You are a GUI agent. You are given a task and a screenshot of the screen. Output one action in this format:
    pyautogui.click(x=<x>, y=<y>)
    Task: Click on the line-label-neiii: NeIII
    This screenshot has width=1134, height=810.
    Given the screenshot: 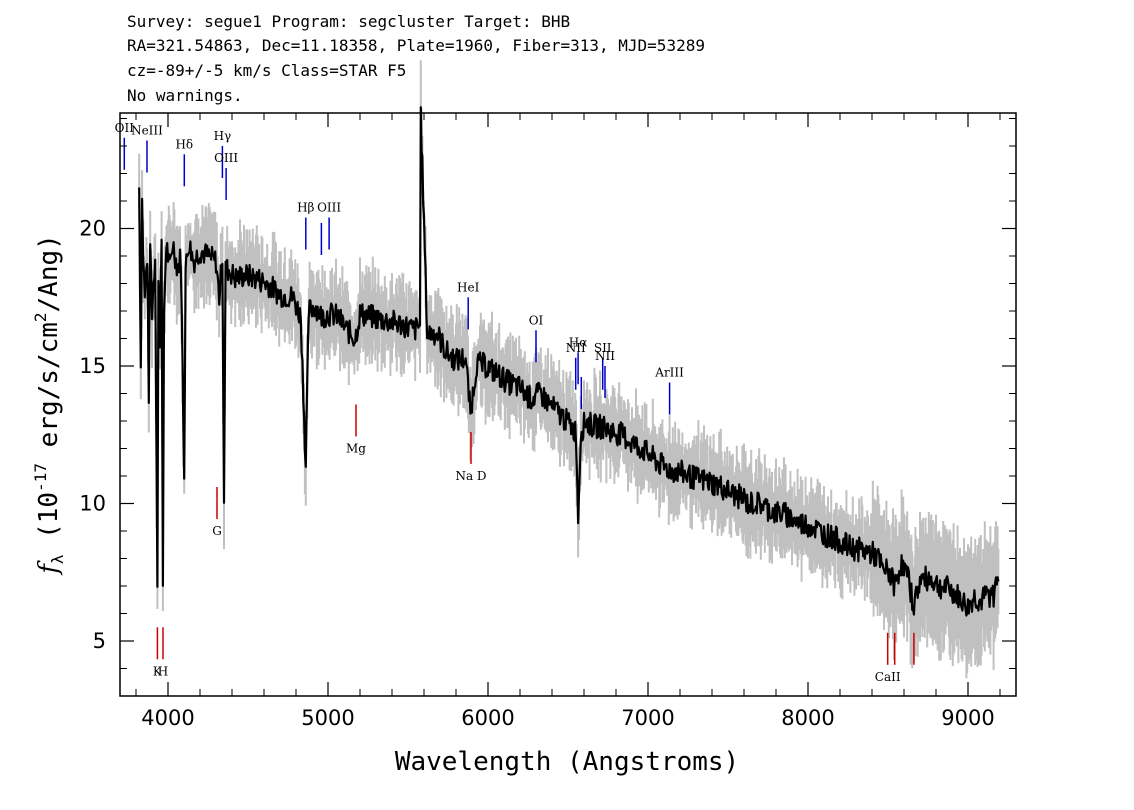 What is the action you would take?
    pyautogui.click(x=147, y=131)
    